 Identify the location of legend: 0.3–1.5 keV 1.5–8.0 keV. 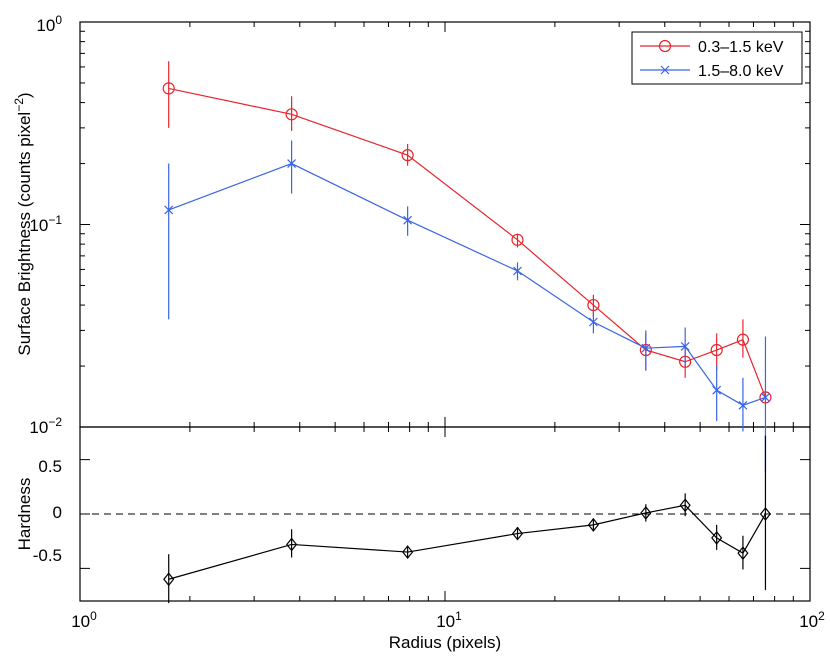
(717, 58).